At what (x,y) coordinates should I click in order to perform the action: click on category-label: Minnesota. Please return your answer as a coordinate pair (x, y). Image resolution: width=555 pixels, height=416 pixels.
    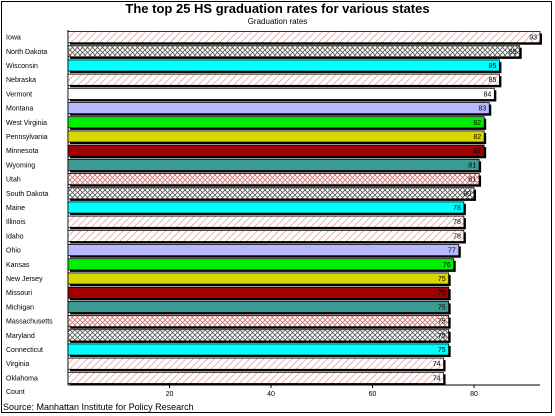
    Looking at the image, I should click on (22, 151).